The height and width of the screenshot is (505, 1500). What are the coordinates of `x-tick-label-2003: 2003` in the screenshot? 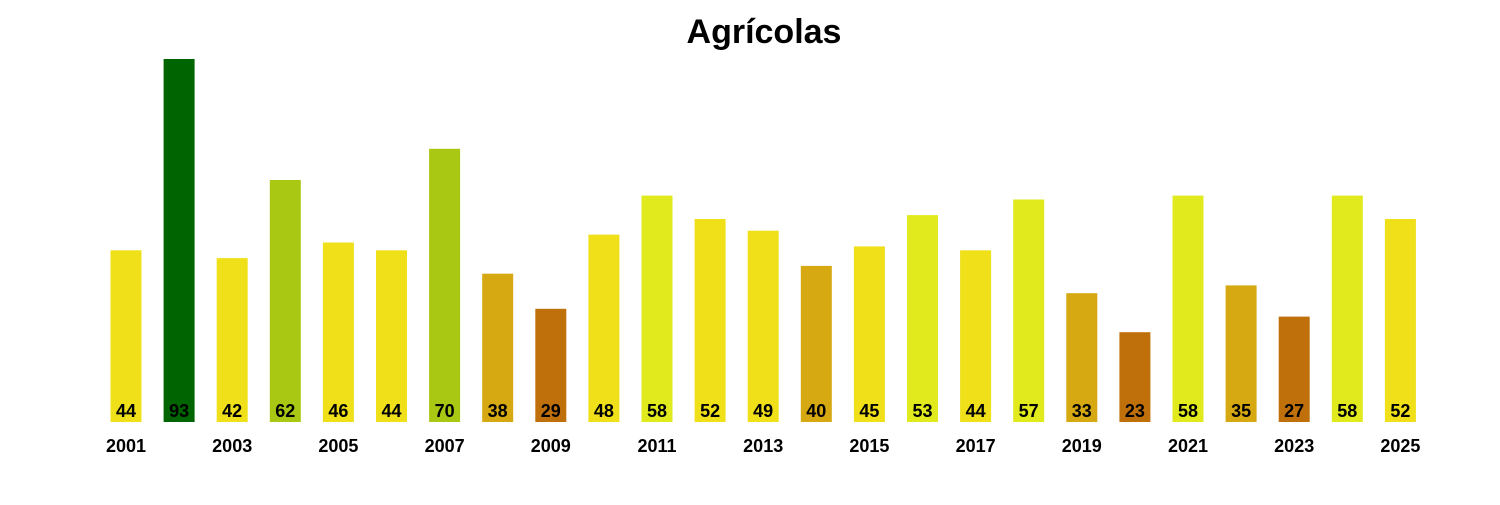 It's located at (232, 446).